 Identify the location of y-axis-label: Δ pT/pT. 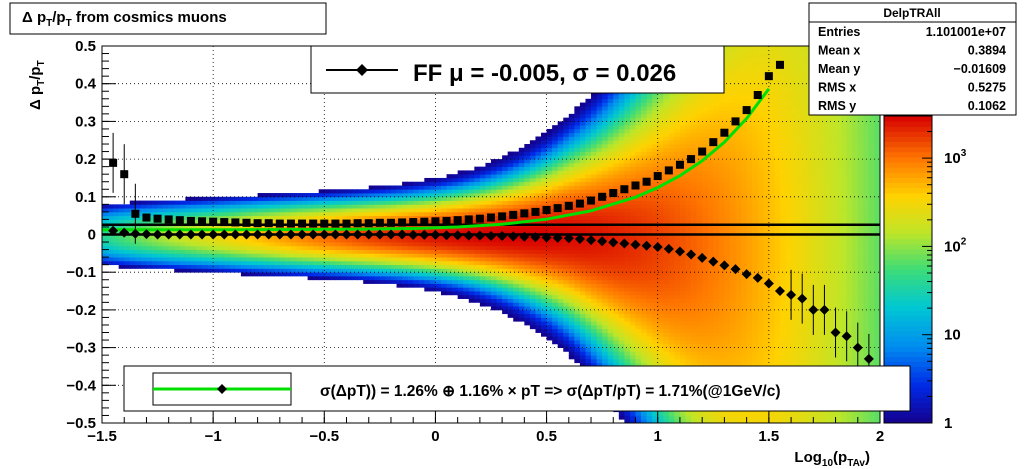
(37, 85).